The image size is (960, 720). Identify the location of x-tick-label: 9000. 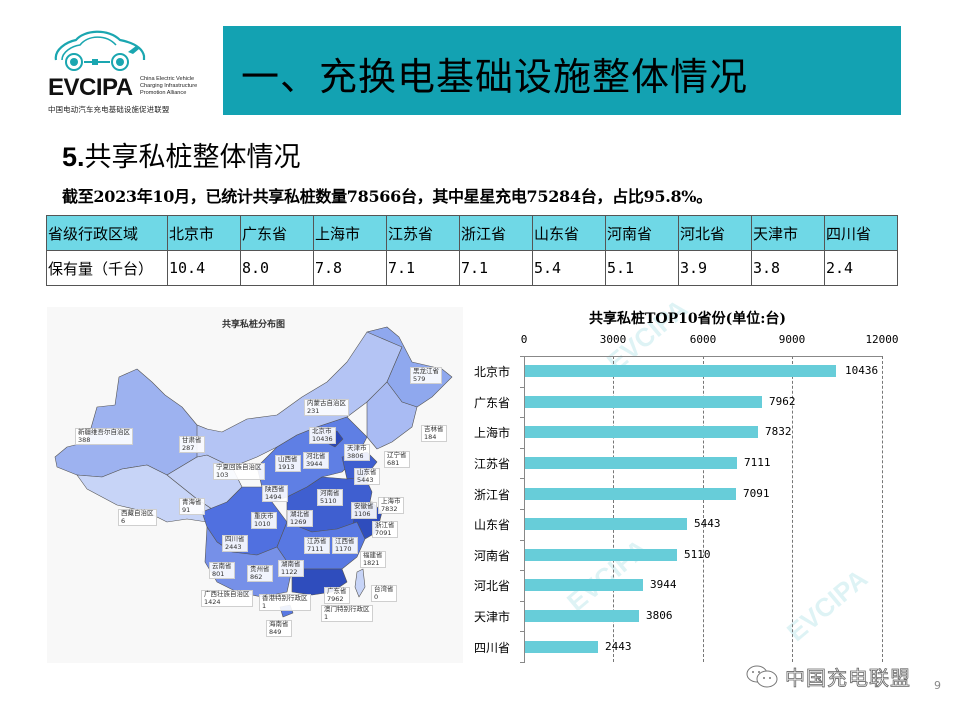
(792, 339).